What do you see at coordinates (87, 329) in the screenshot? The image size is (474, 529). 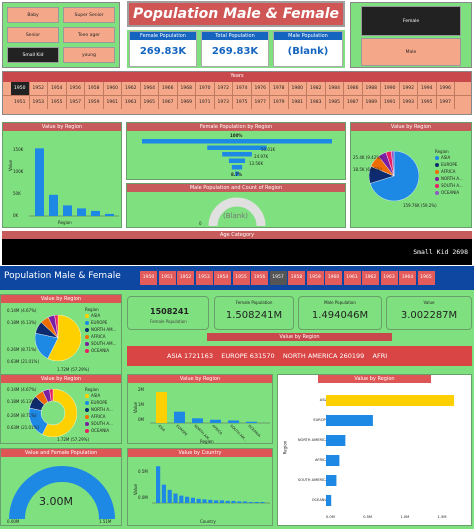 I see `legend-swatch` at bounding box center [87, 329].